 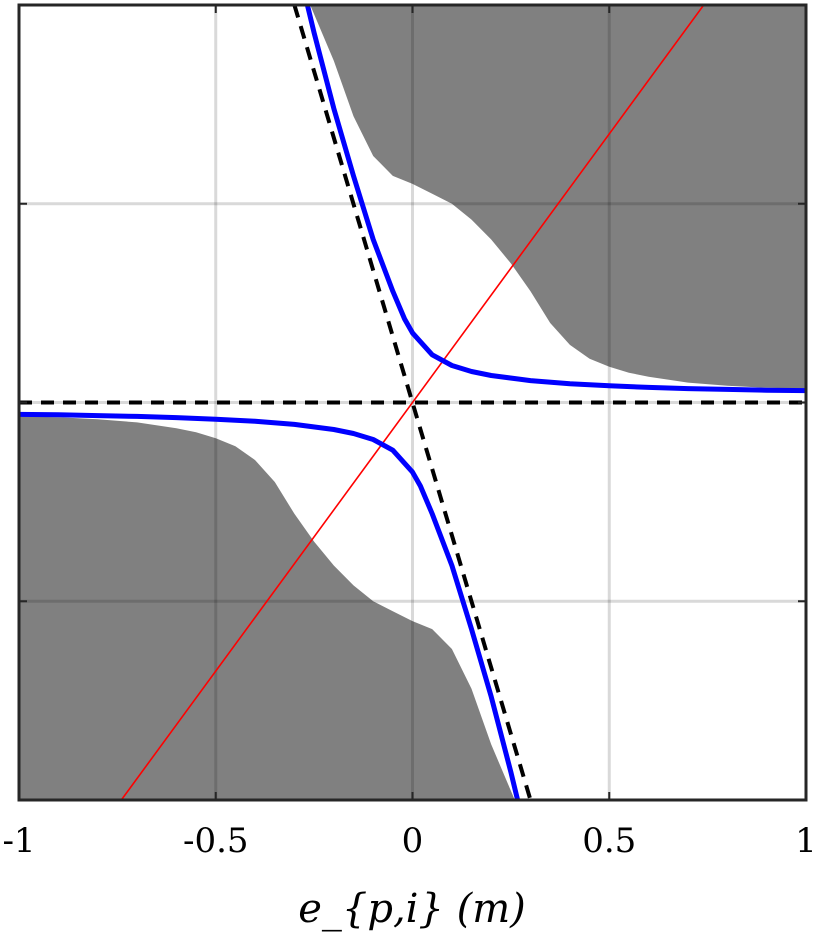 What do you see at coordinates (609, 841) in the screenshot?
I see `x-tick-label-3: 0.5` at bounding box center [609, 841].